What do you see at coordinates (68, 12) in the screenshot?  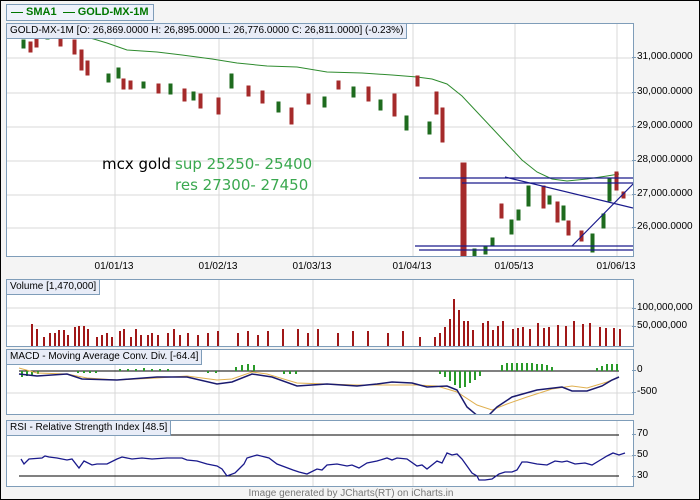 I see `gold-swatch-icon` at bounding box center [68, 12].